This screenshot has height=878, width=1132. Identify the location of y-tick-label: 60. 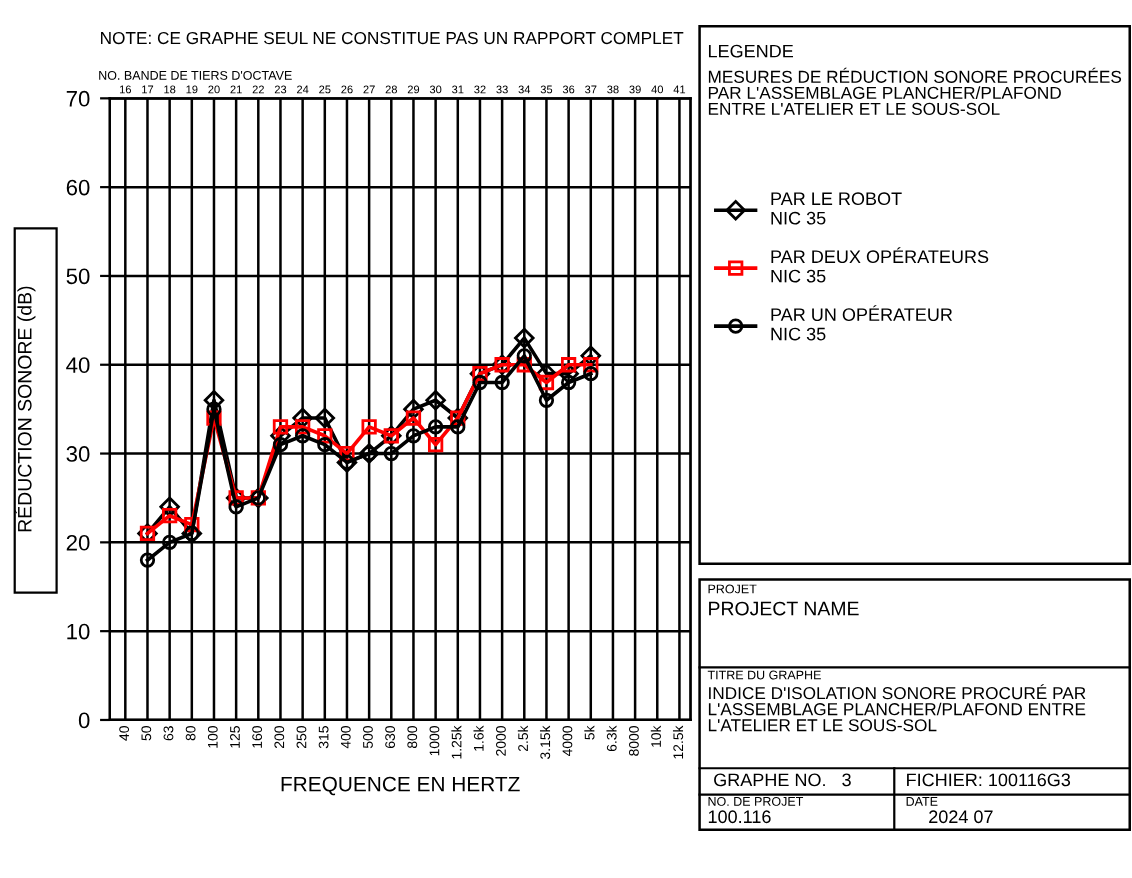
(78, 187).